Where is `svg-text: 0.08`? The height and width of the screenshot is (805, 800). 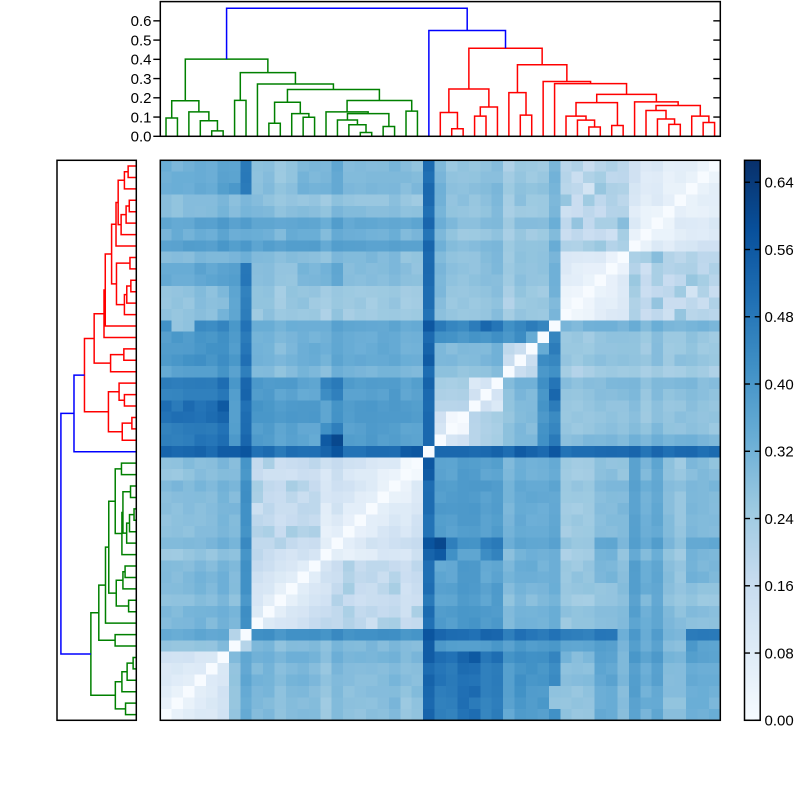 svg-text: 0.08 is located at coordinates (779, 653).